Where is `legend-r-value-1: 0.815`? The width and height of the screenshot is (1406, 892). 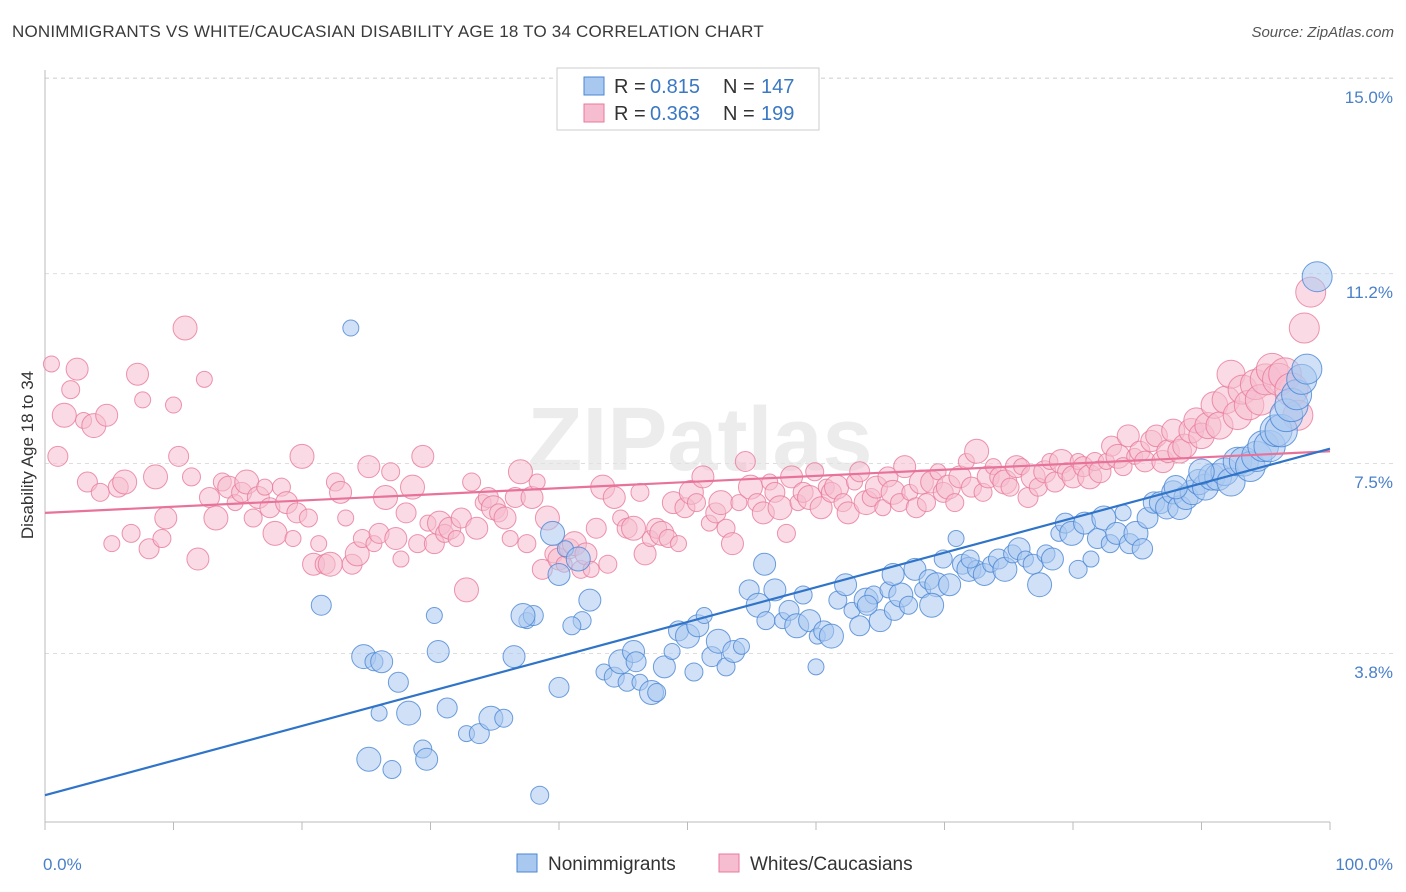
legend-r-value-1: 0.815 is located at coordinates (675, 87).